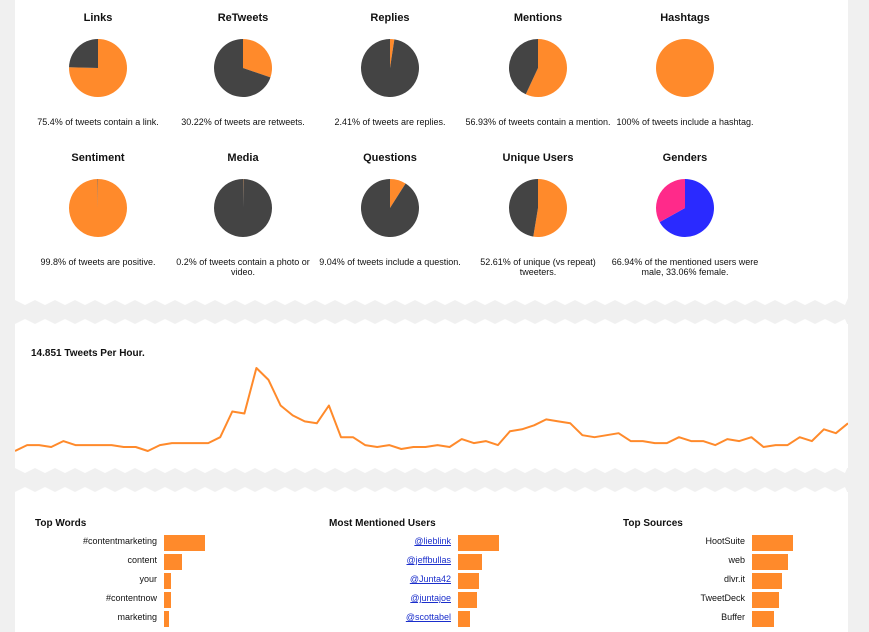 Image resolution: width=869 pixels, height=632 pixels. I want to click on top-list-label: web, so click(736, 560).